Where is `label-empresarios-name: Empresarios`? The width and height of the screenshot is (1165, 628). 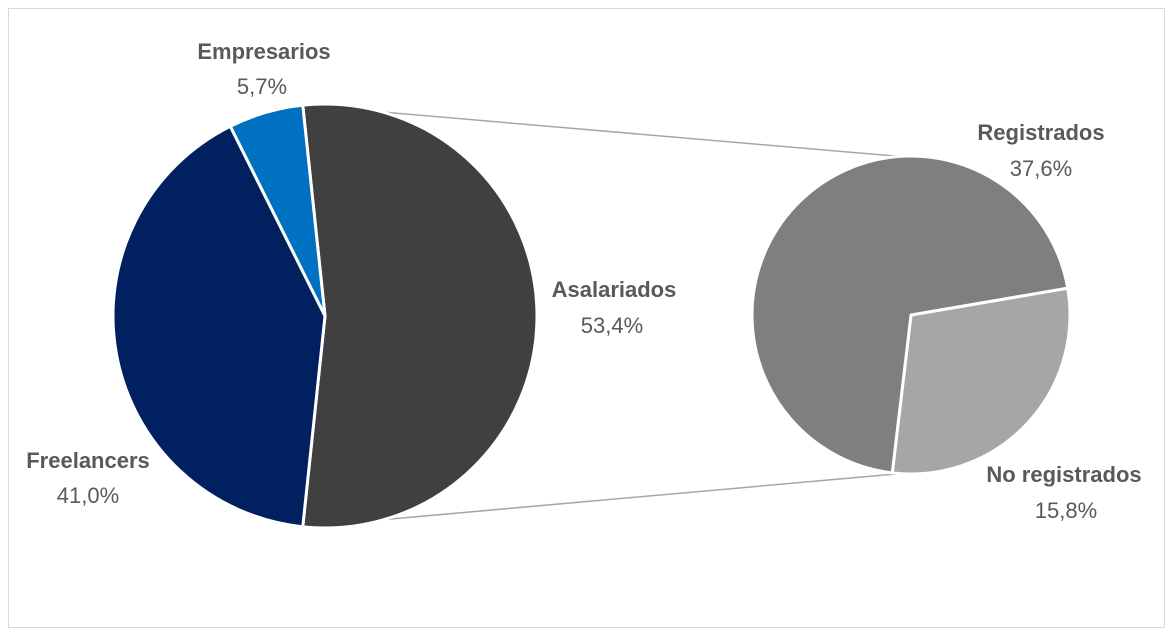 label-empresarios-name: Empresarios is located at coordinates (263, 51).